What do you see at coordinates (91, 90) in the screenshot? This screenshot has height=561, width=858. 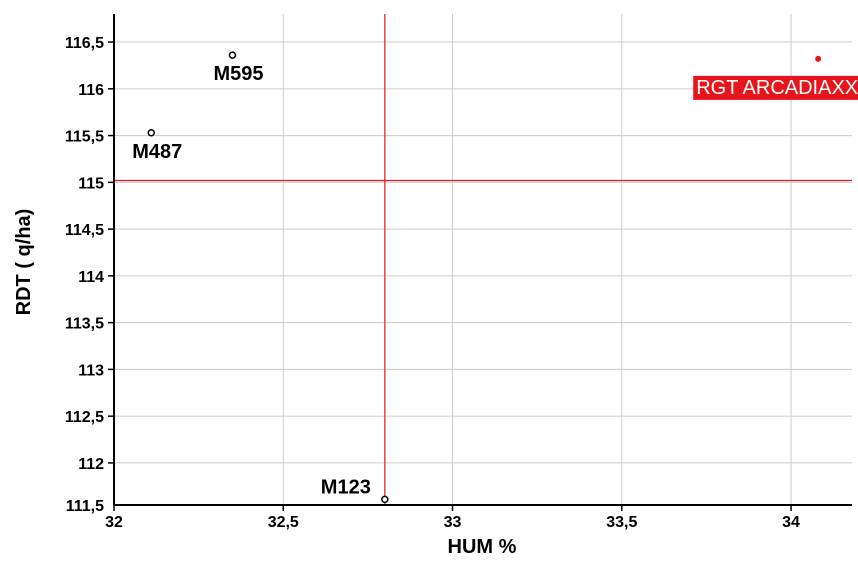 I see `y-tick-label: 116` at bounding box center [91, 90].